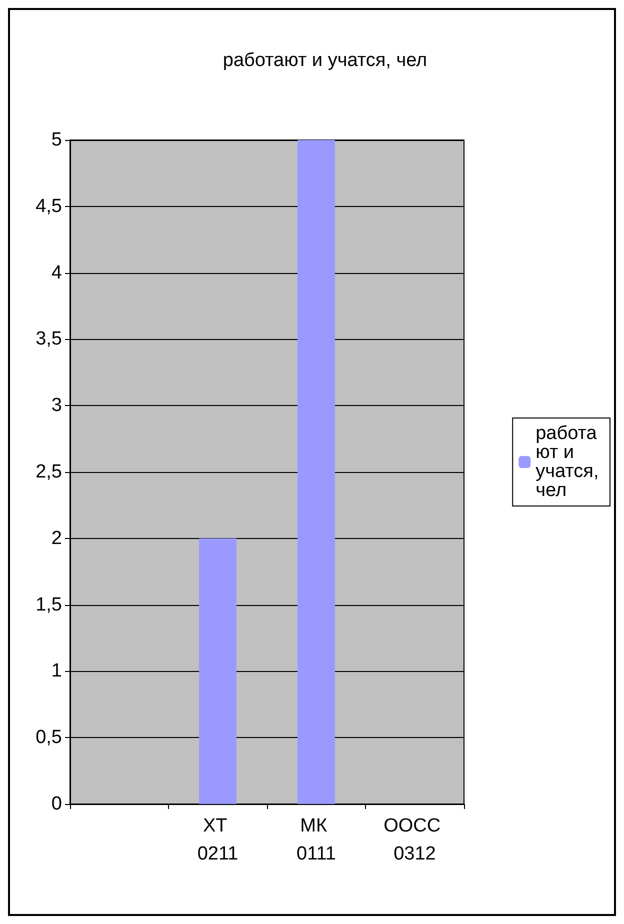 Image resolution: width=624 pixels, height=924 pixels. What do you see at coordinates (325, 60) in the screenshot?
I see `chart-title: работают и учатся, чел` at bounding box center [325, 60].